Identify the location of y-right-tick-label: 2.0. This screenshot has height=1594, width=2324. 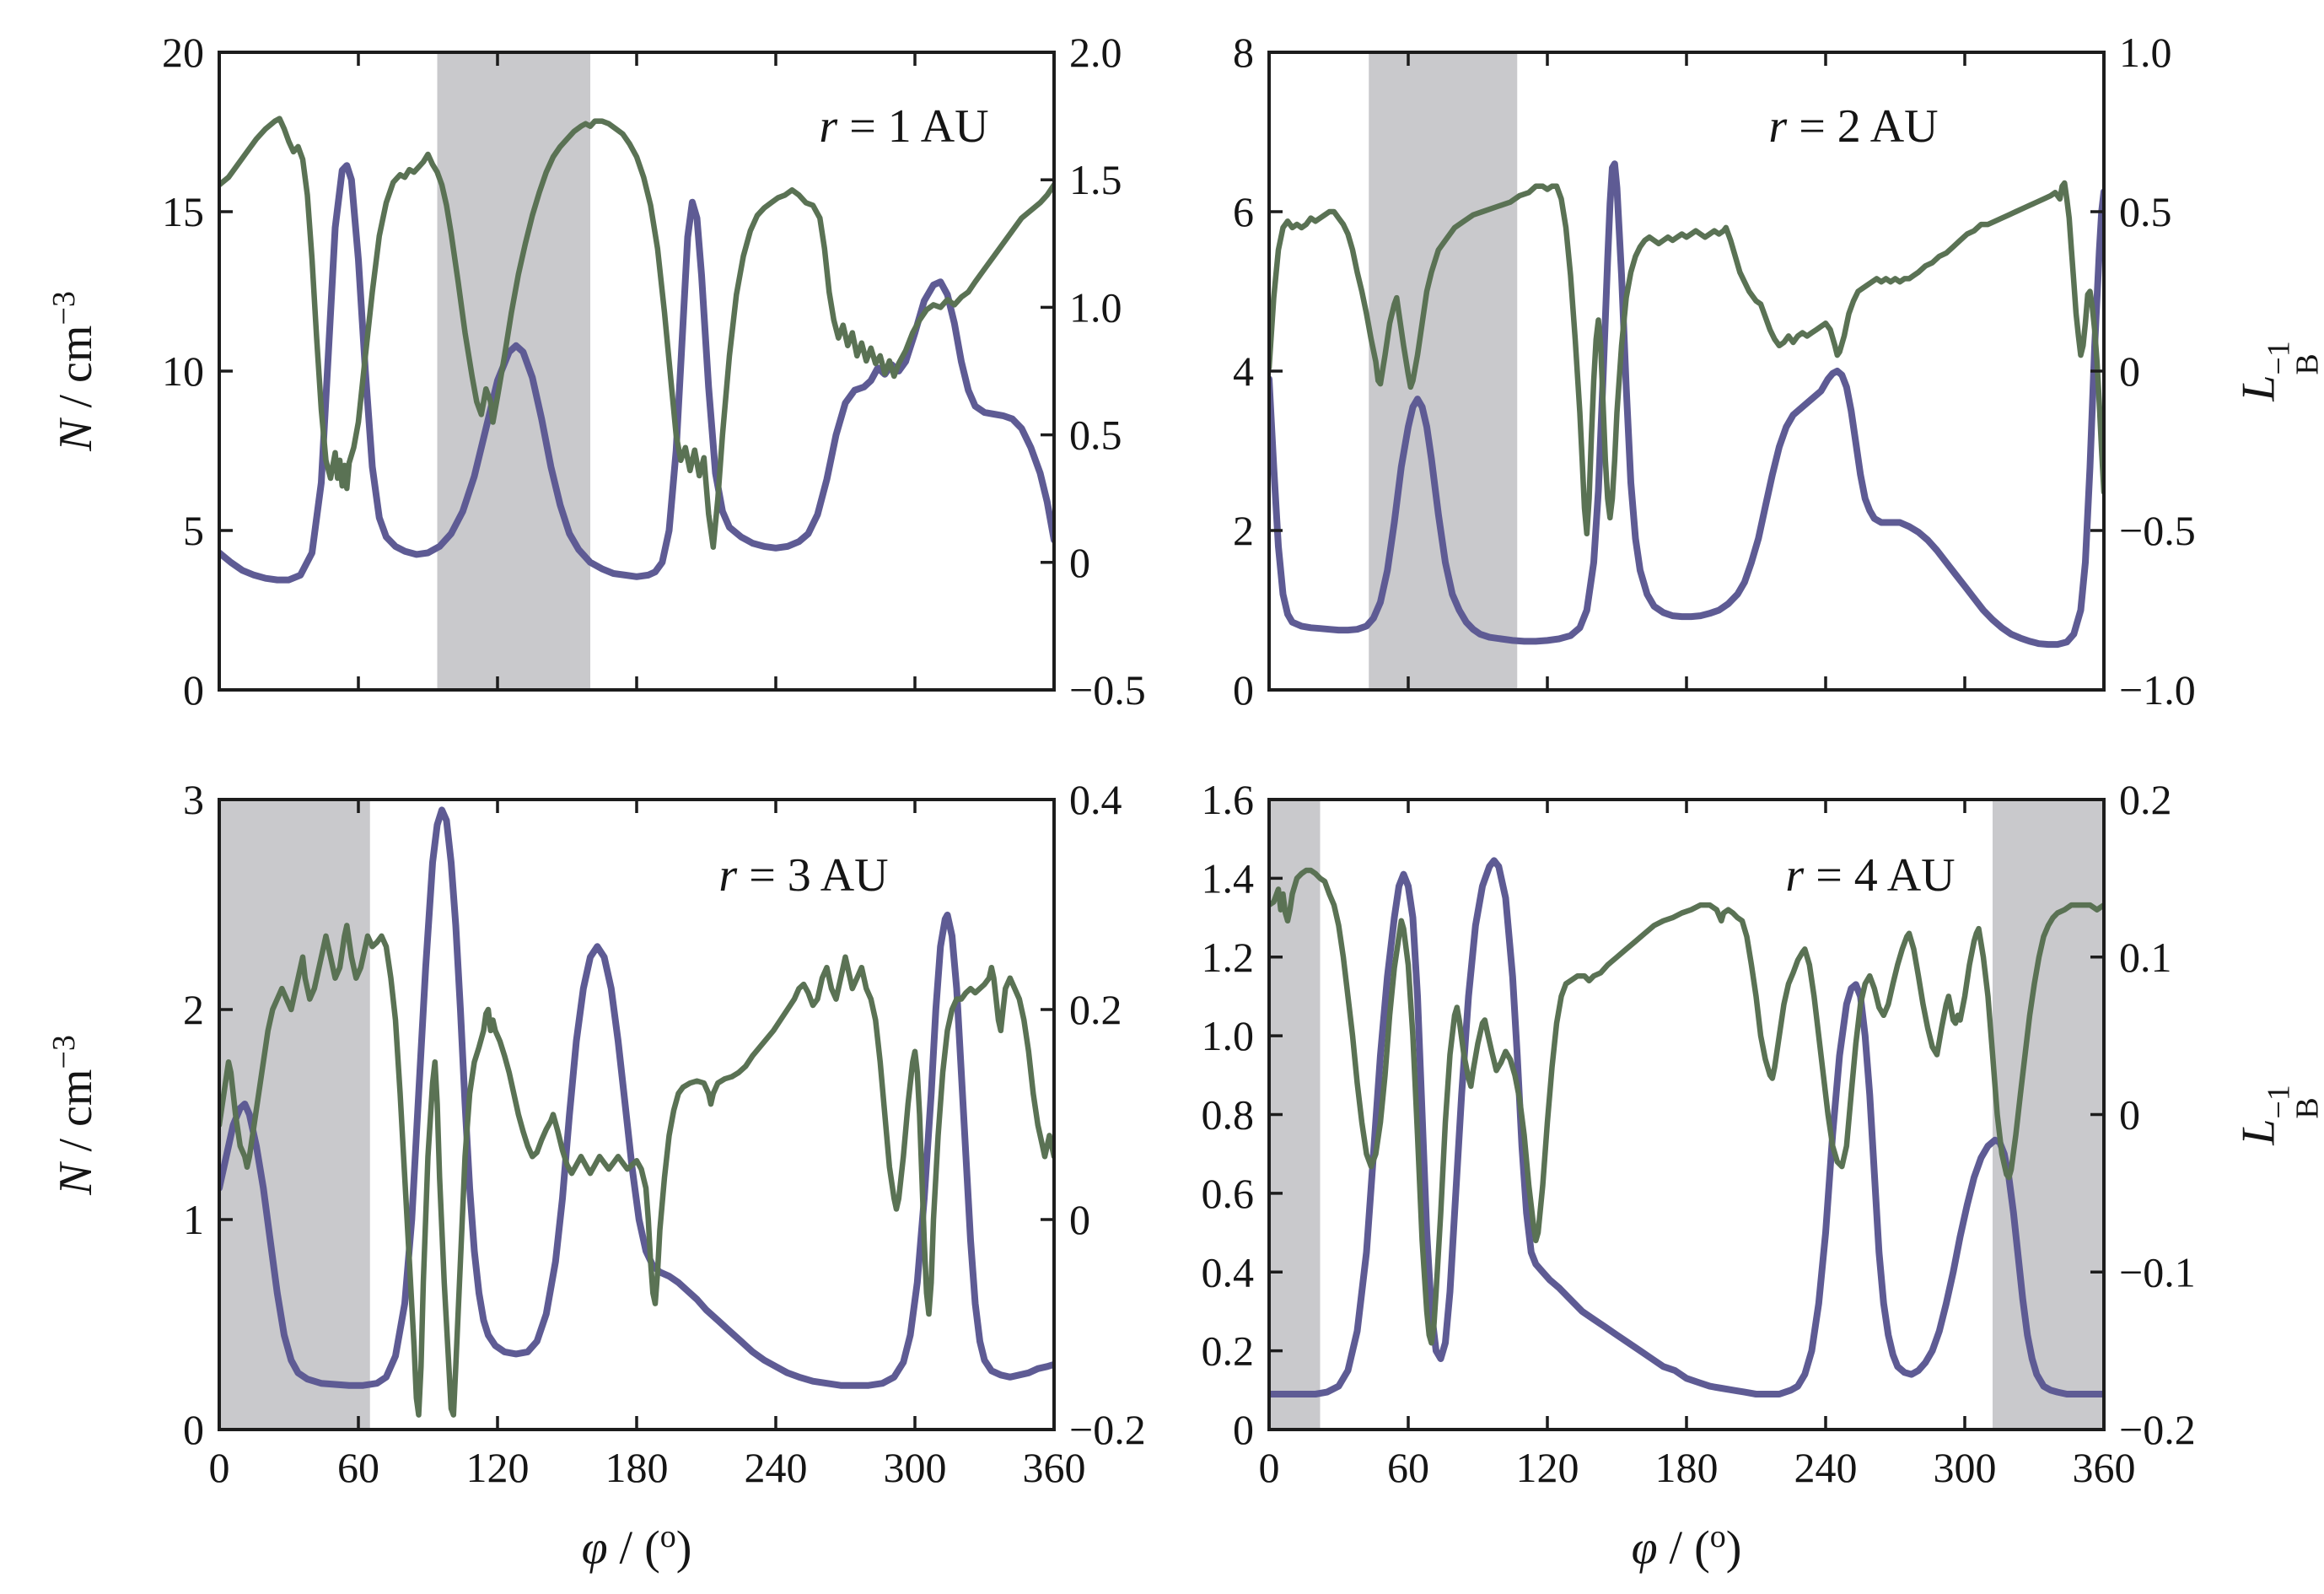
(1095, 52).